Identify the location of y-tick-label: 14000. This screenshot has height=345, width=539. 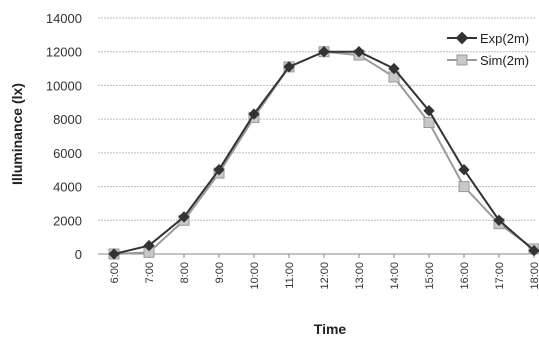
(64, 18).